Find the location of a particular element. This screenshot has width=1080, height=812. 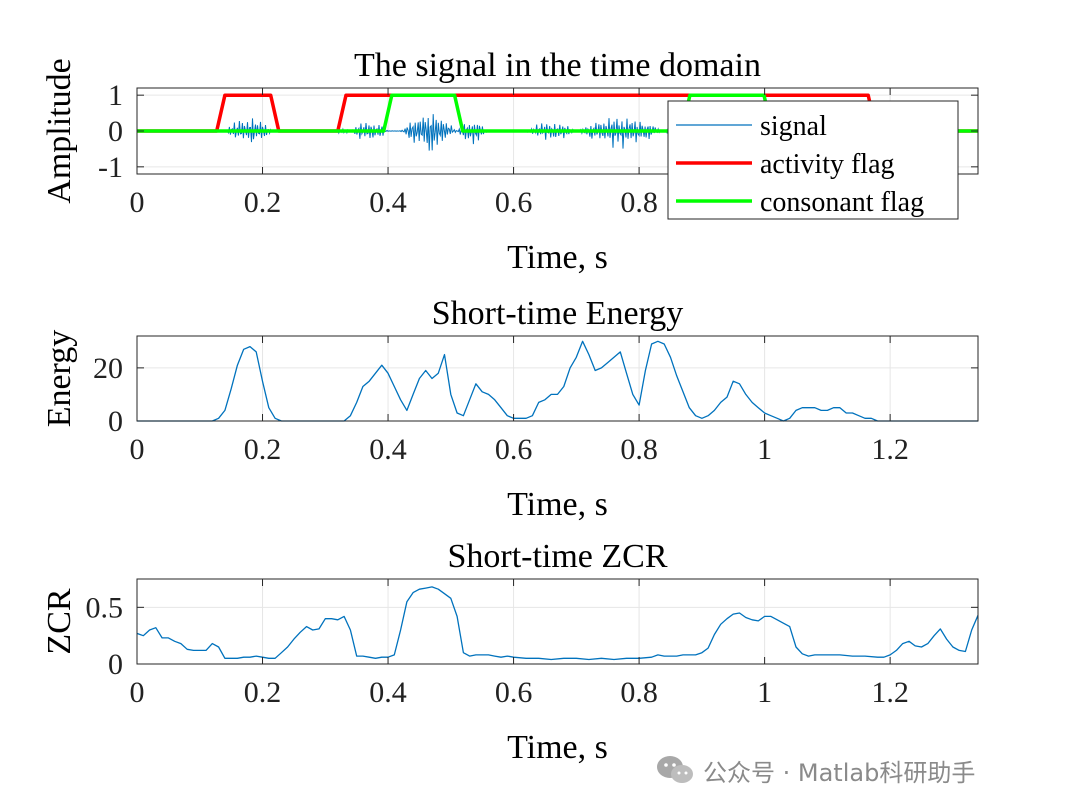

y-tick-label: -1 is located at coordinates (110, 167).